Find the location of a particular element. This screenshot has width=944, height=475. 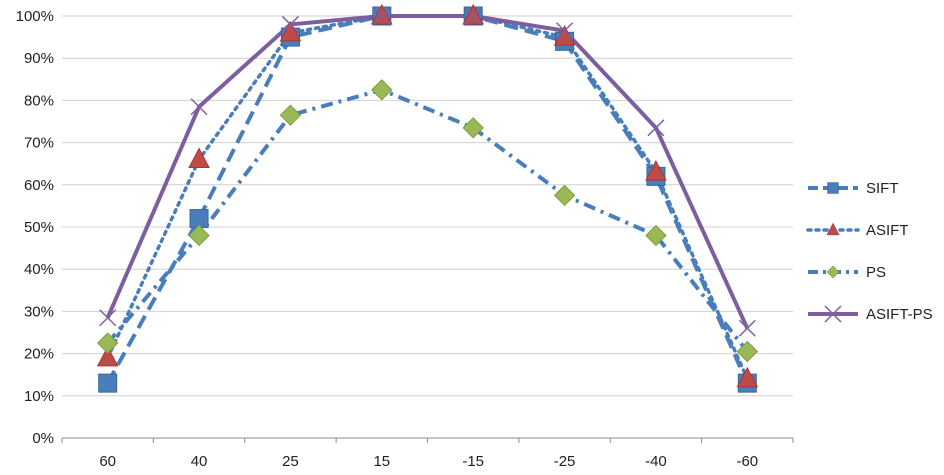

x-tick-label: 60 is located at coordinates (107, 461).